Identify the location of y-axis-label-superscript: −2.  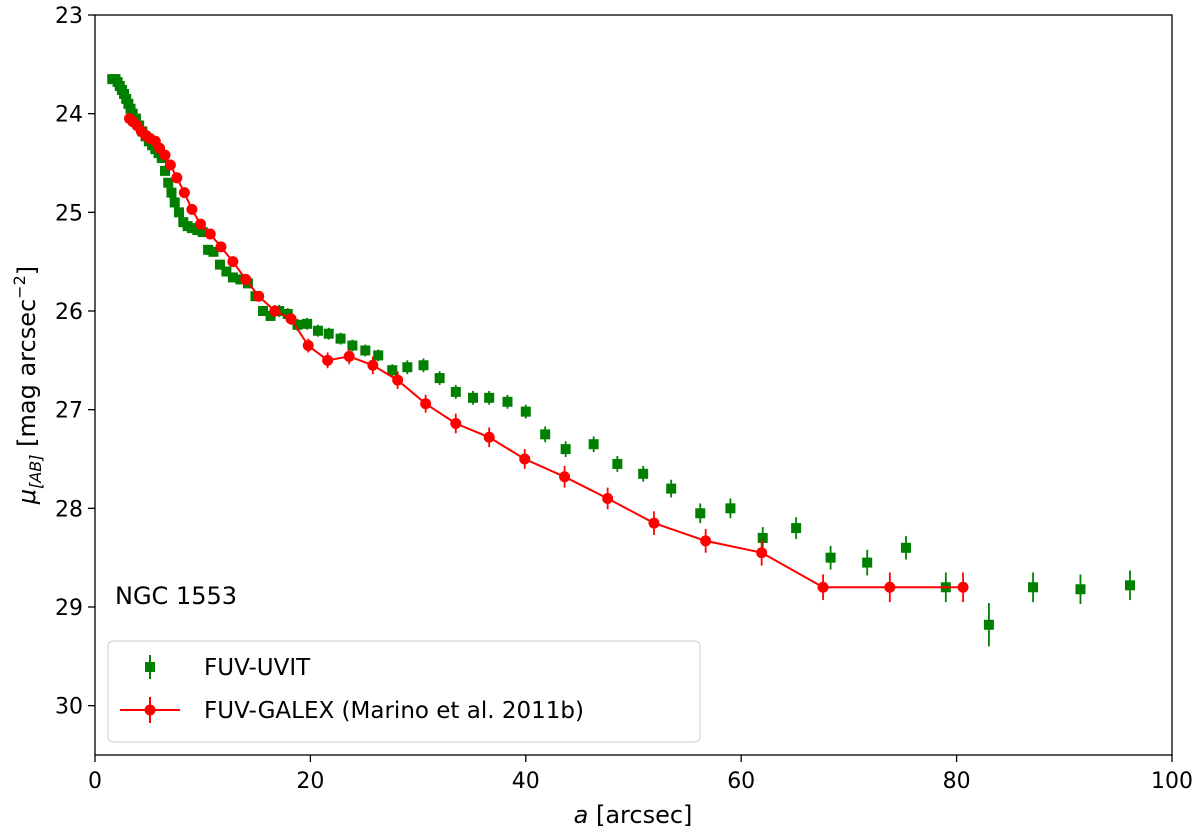
(19, 287).